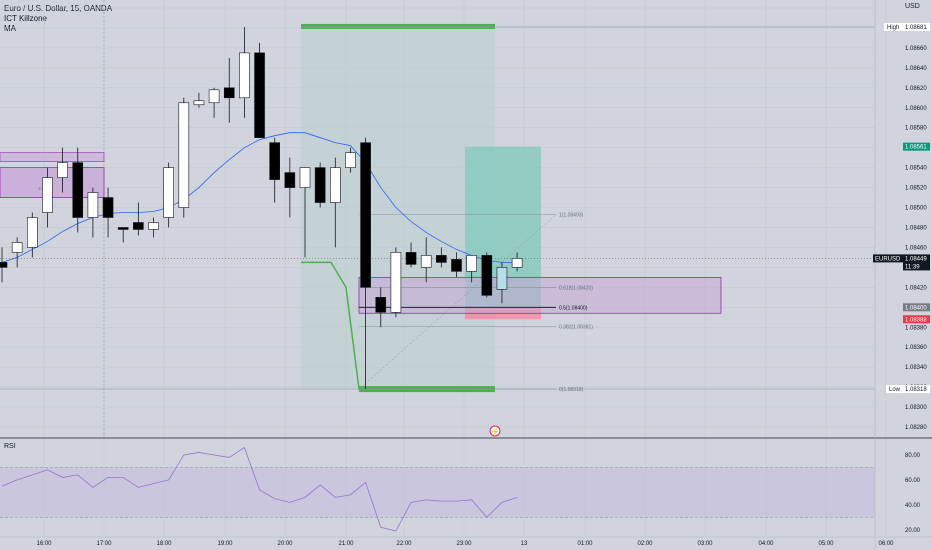 Image resolution: width=932 pixels, height=550 pixels. What do you see at coordinates (895, 389) in the screenshot?
I see `low-tag-bg` at bounding box center [895, 389].